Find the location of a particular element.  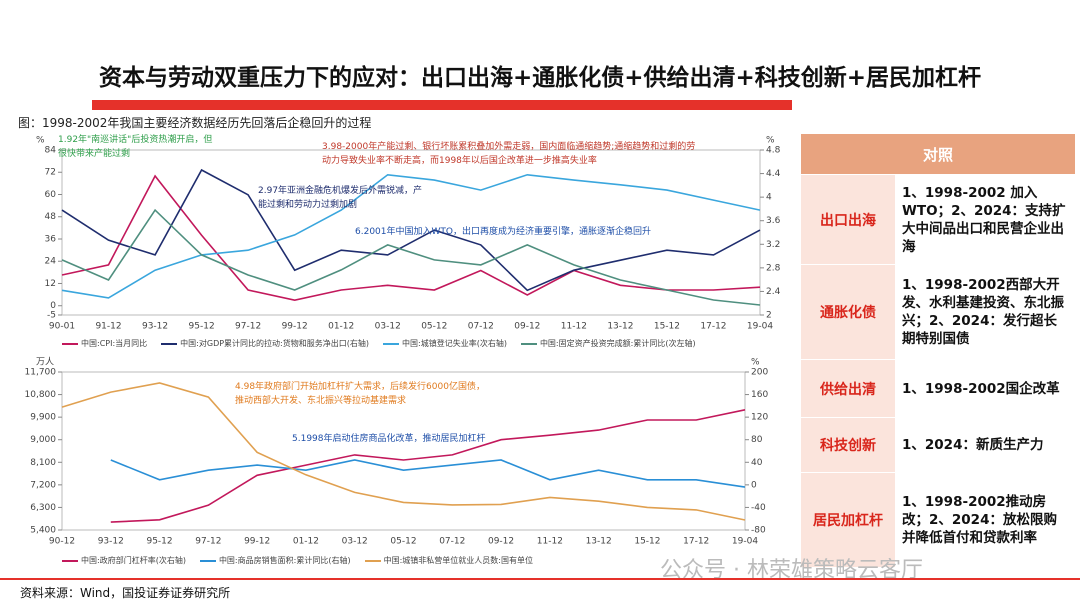

legend-item: 中国:城镇登记失业率(次右轴) is located at coordinates (445, 343).